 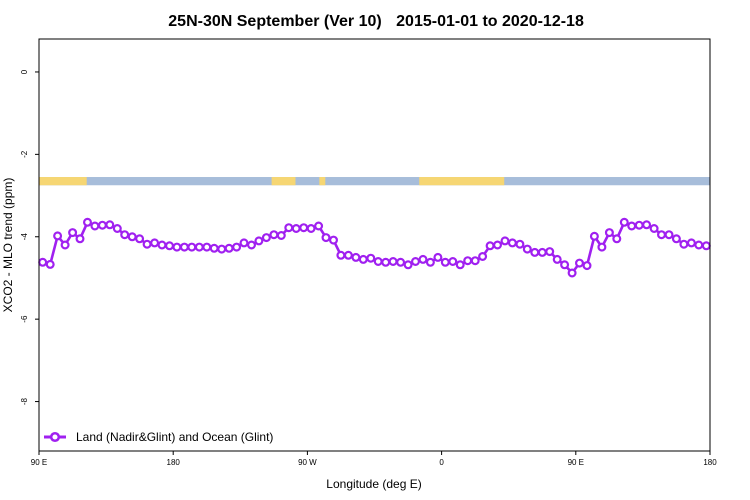 I want to click on legend-label: Land (Nadir&Glint) and Ocean (Glint), so click(x=174, y=437).